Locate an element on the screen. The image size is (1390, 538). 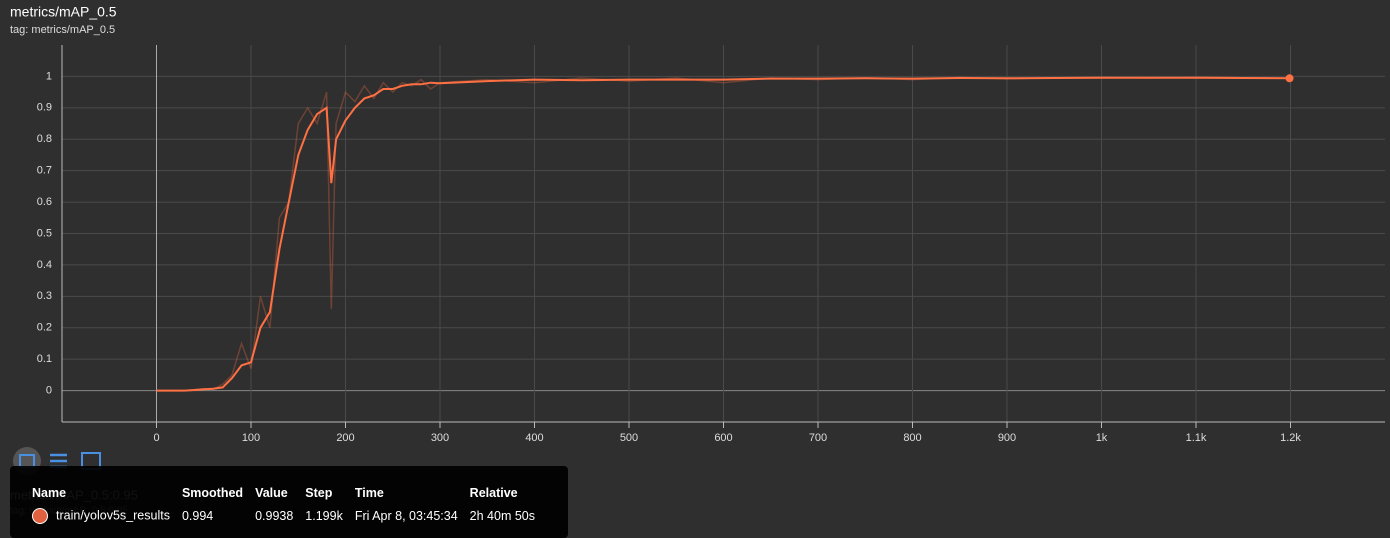
y-tick-label: 0.5 is located at coordinates (44, 233).